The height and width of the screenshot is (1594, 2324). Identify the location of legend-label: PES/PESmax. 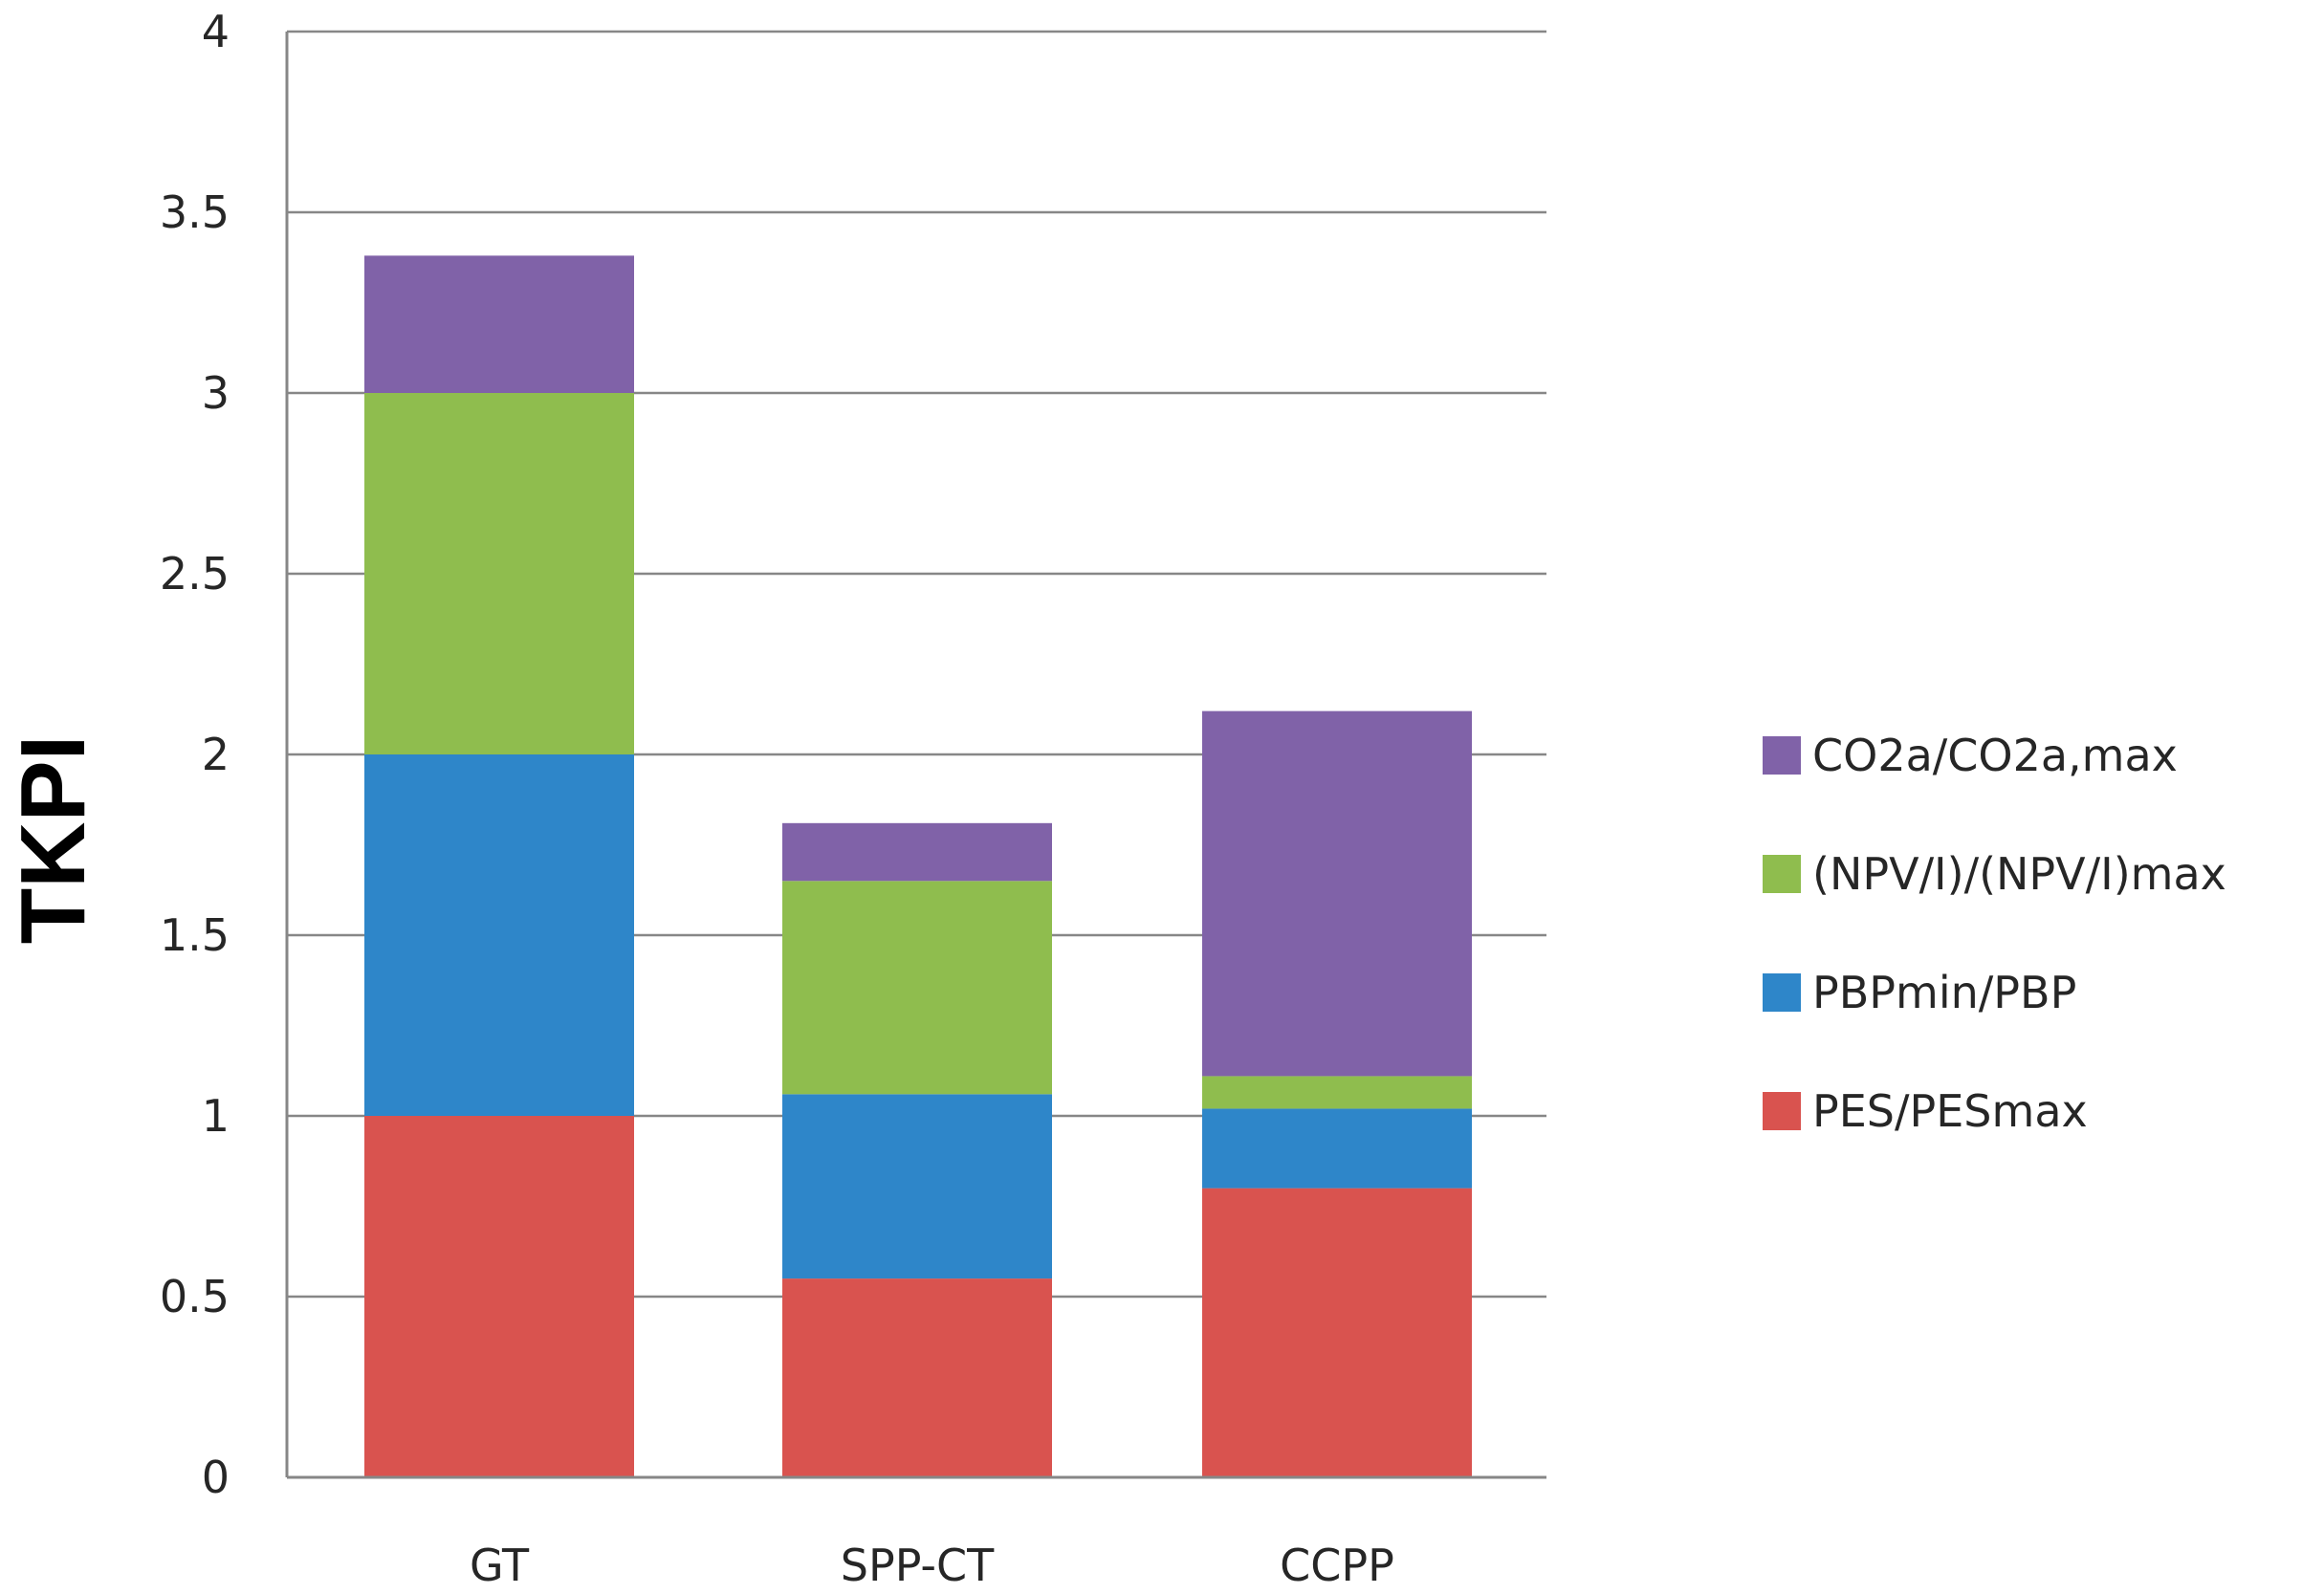
(1950, 1111).